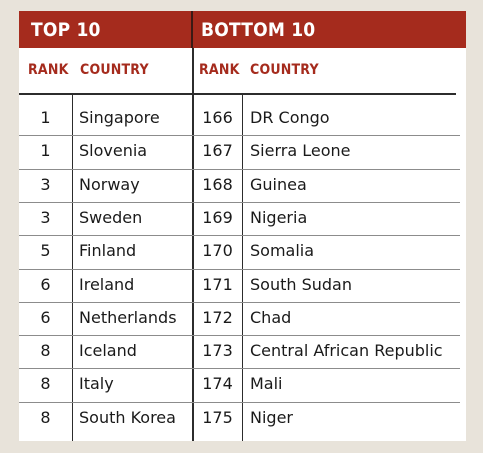  What do you see at coordinates (271, 317) in the screenshot?
I see `bottom-country-cell: Chad` at bounding box center [271, 317].